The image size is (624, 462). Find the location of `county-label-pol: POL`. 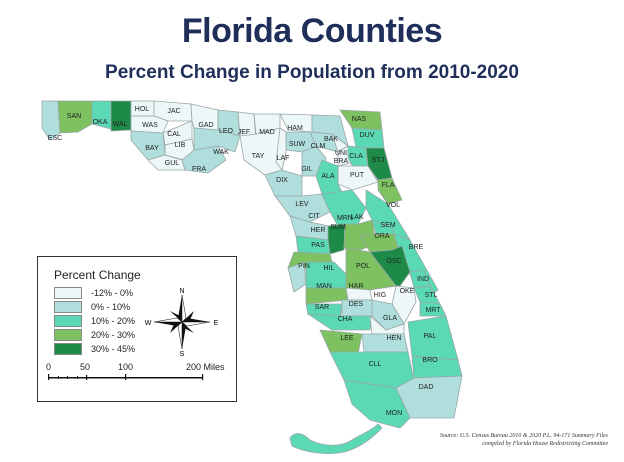

county-label-pol: POL is located at coordinates (363, 266).